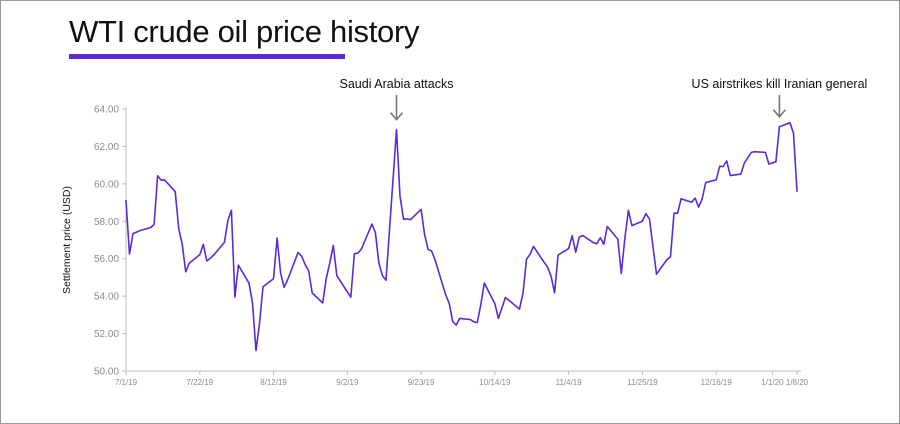 Image resolution: width=900 pixels, height=424 pixels. I want to click on x-tick-label: 9/2/19, so click(347, 382).